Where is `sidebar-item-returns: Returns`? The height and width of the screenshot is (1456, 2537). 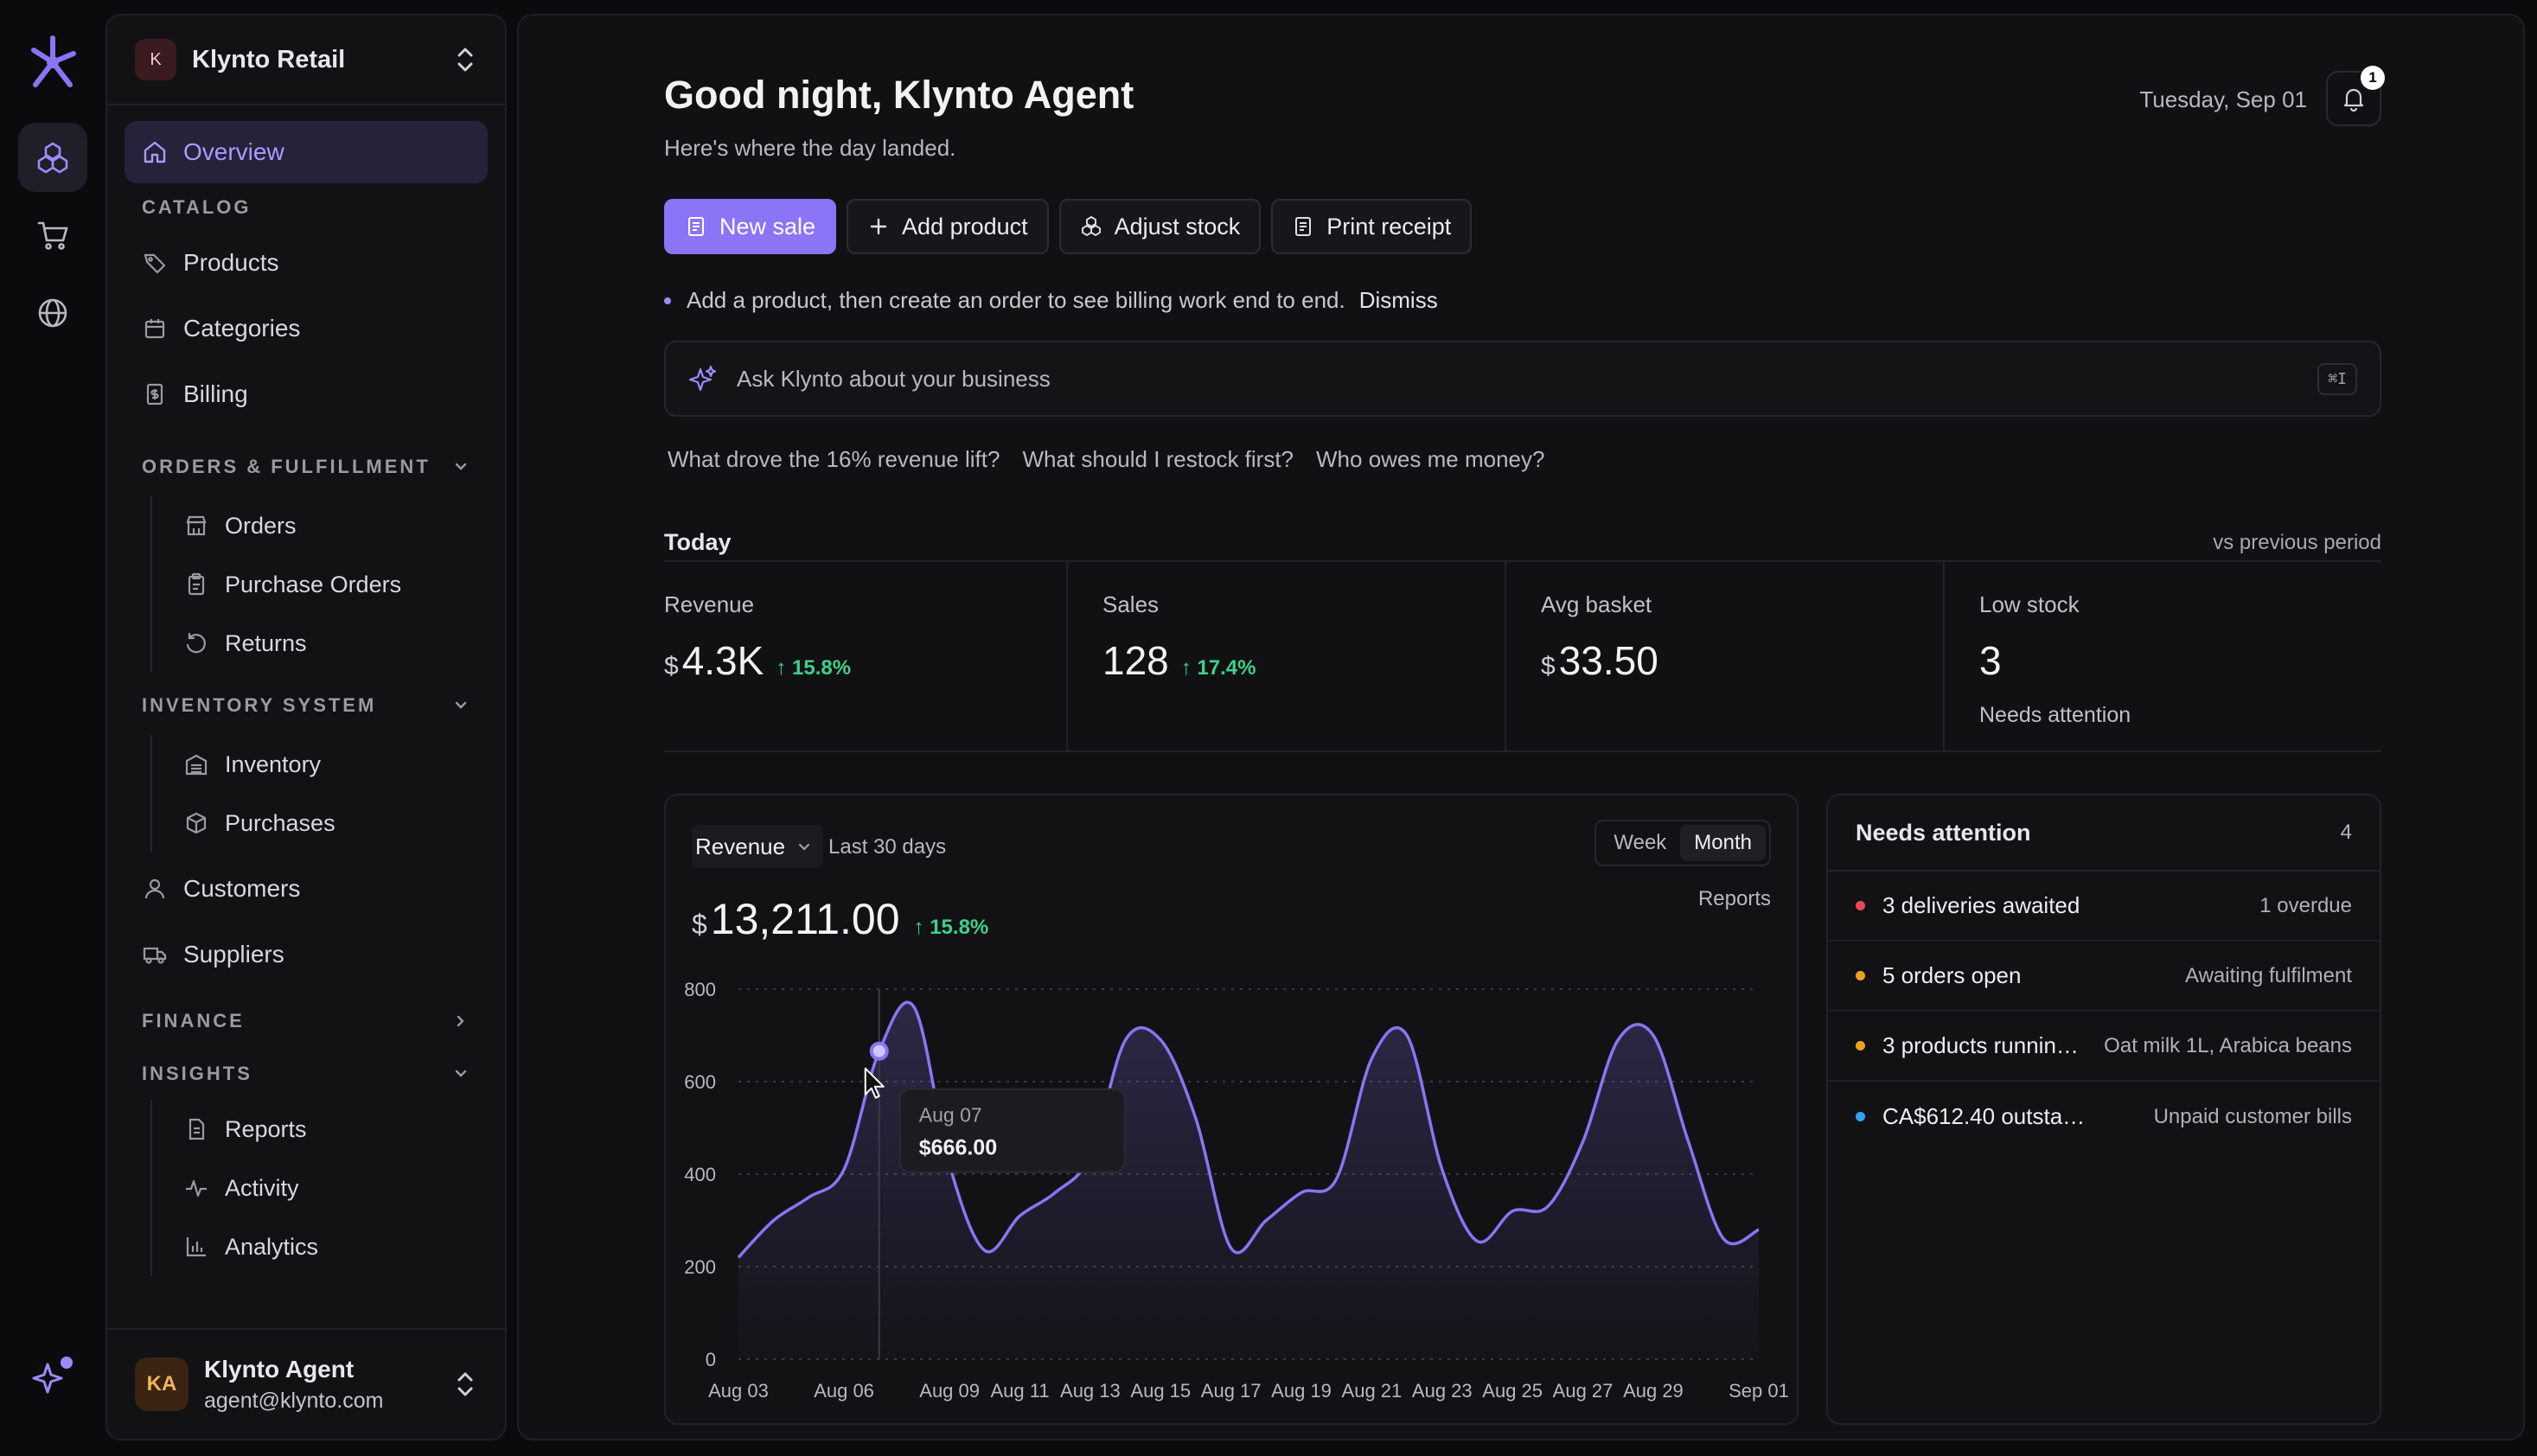 sidebar-item-returns: Returns is located at coordinates (320, 644).